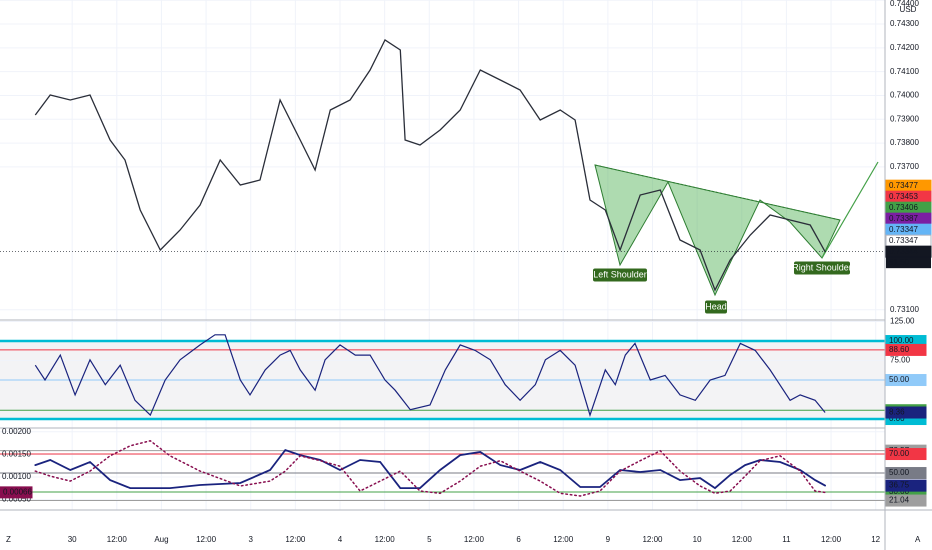 The height and width of the screenshot is (550, 932). Describe the element at coordinates (902, 321) in the screenshot. I see `y-tick-label: 125.00` at that location.